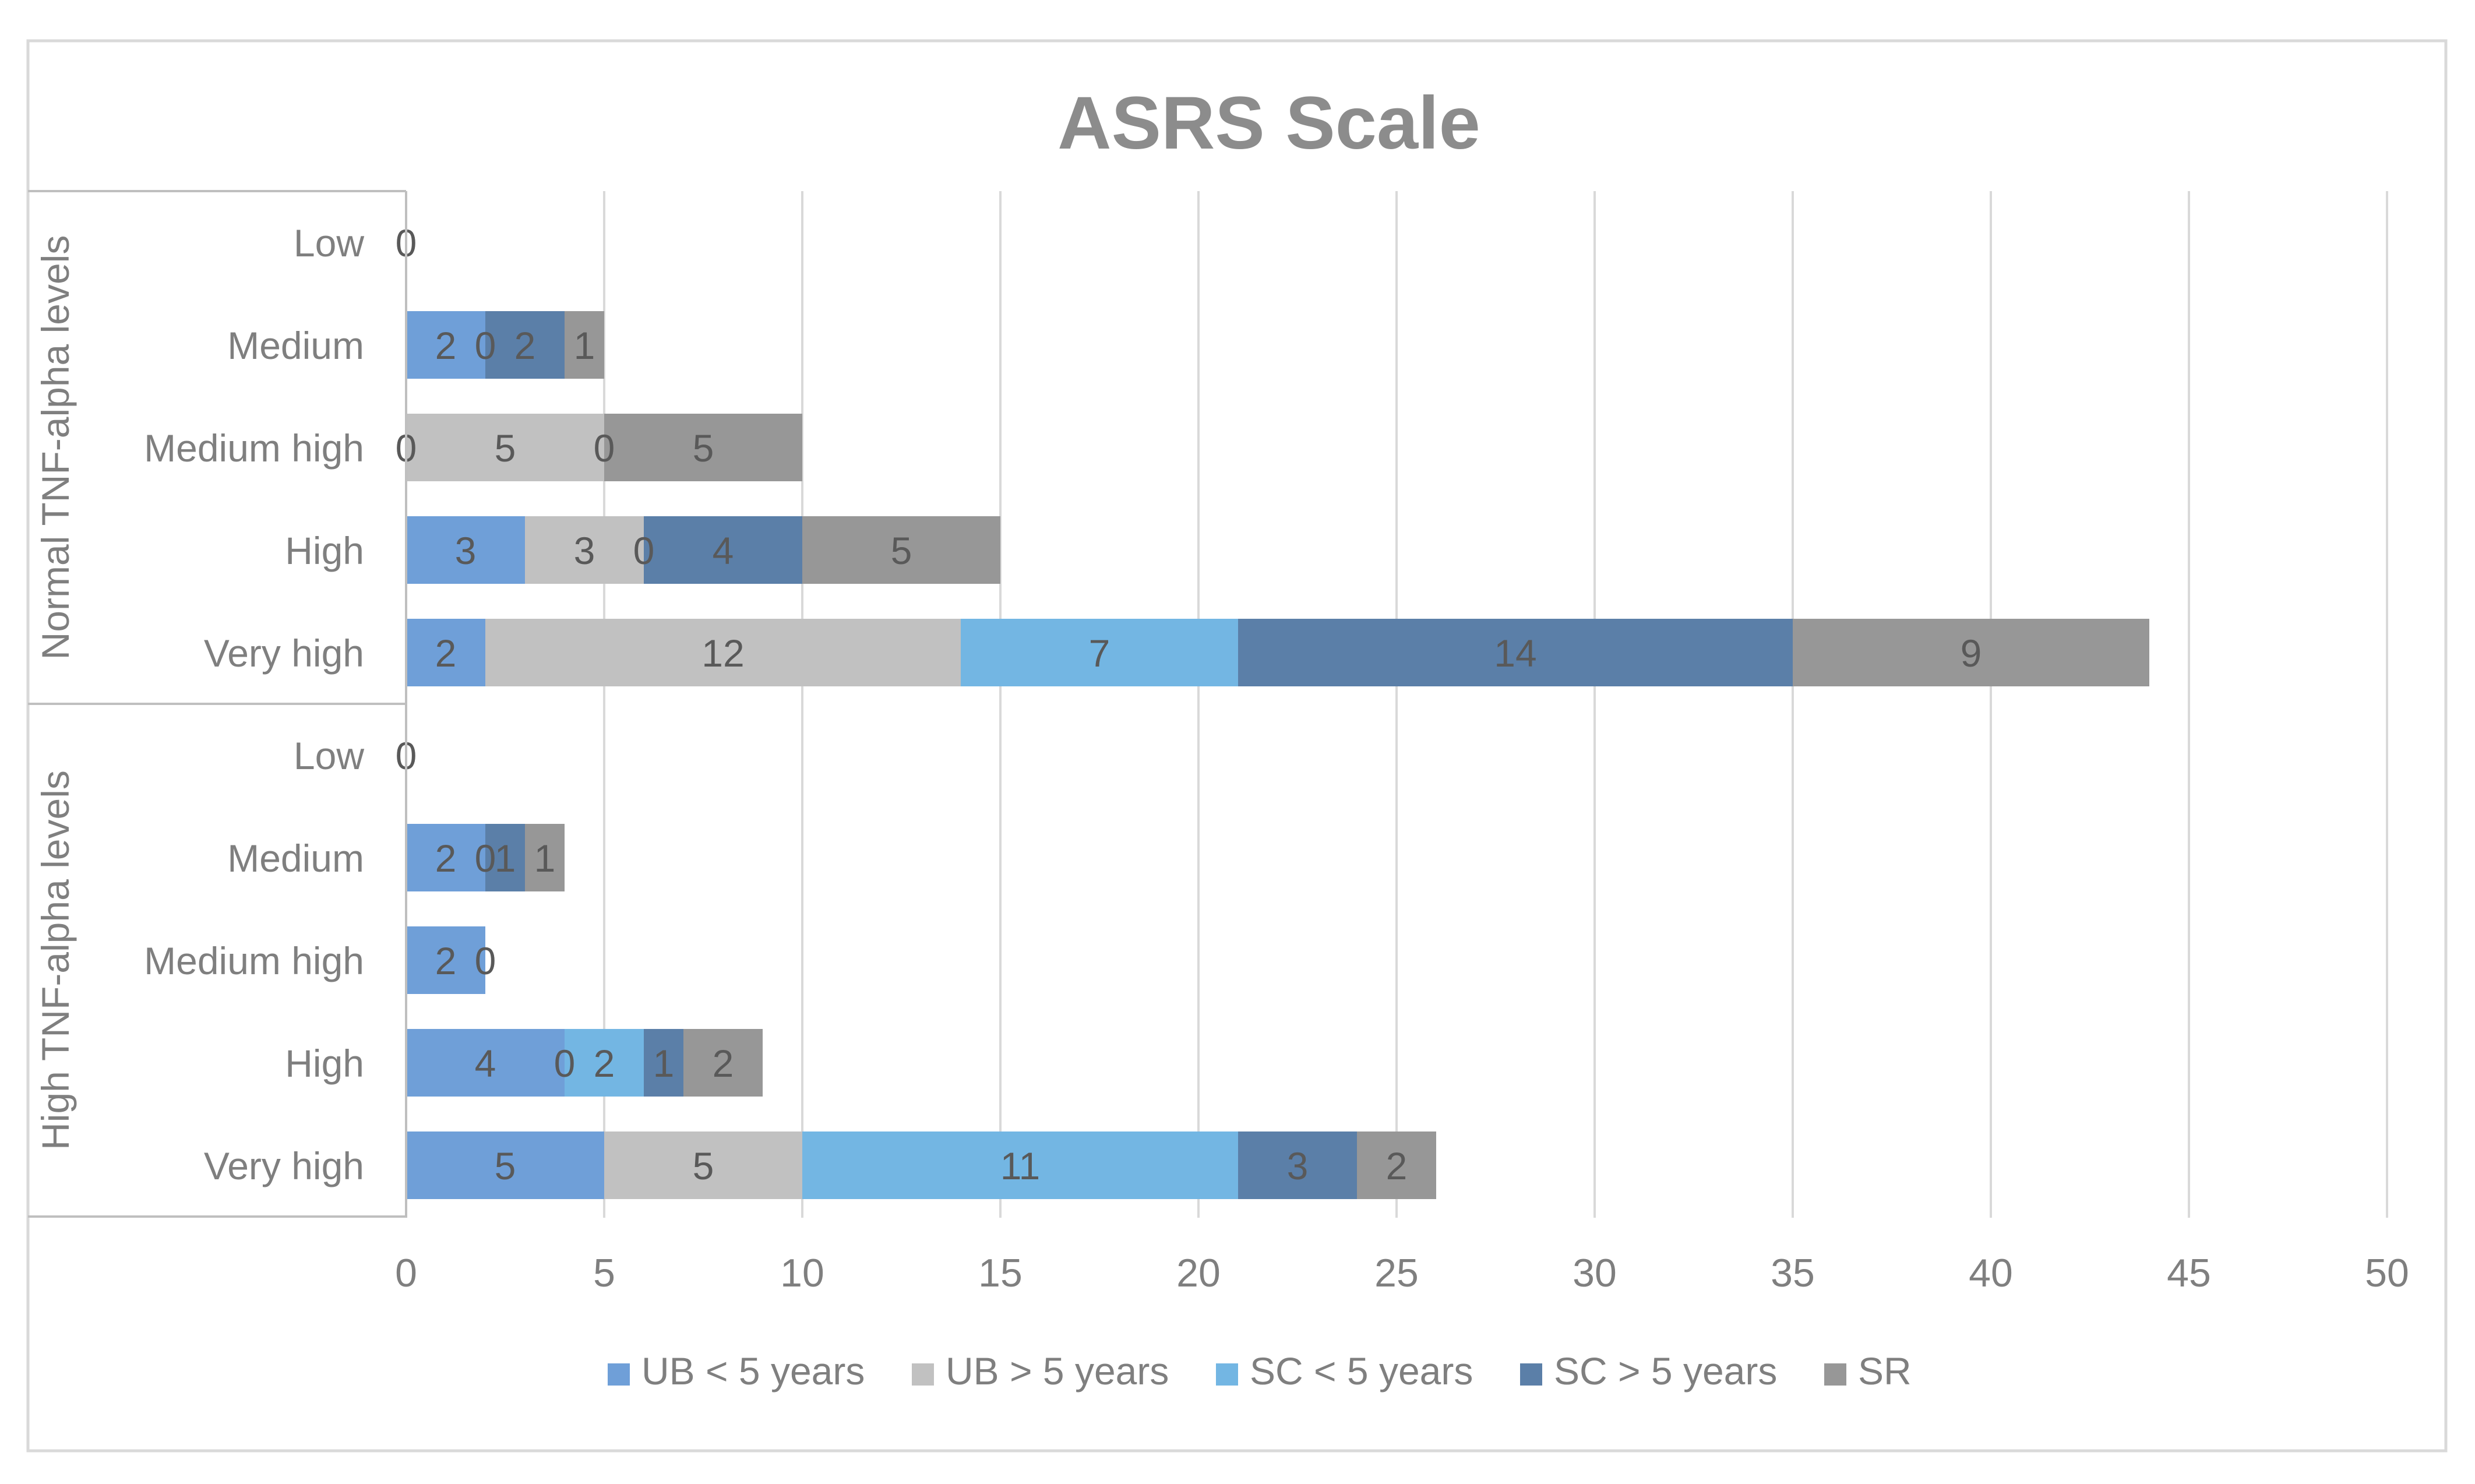 Image resolution: width=2475 pixels, height=1484 pixels. Describe the element at coordinates (55, 960) in the screenshot. I see `group-label: High TNF-alpha levels` at that location.